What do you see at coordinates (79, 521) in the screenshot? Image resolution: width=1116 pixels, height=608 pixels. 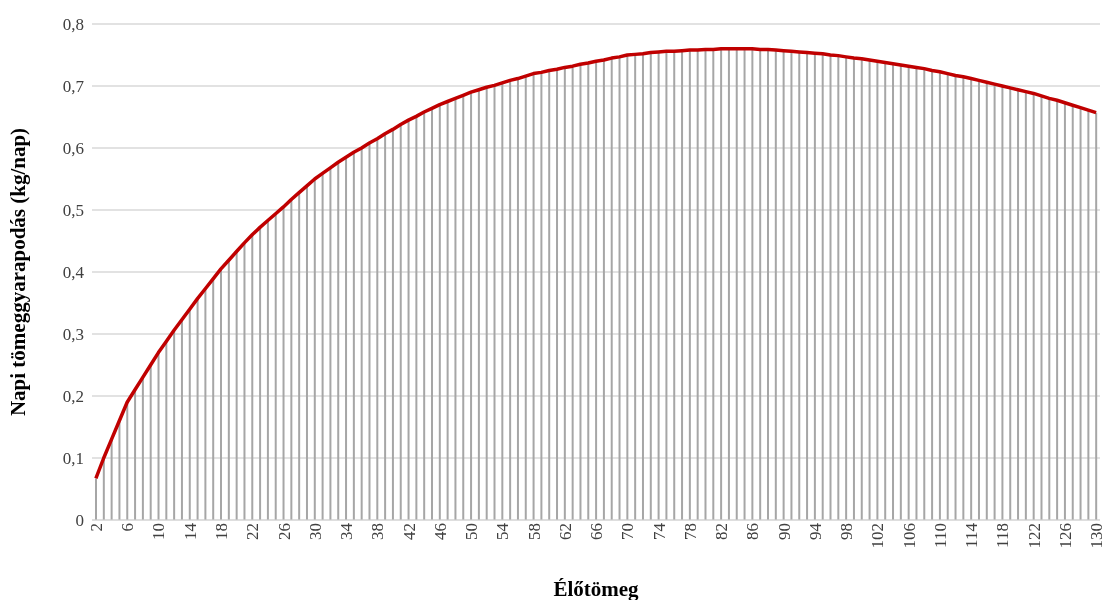 I see `y-tick-label: 0` at bounding box center [79, 521].